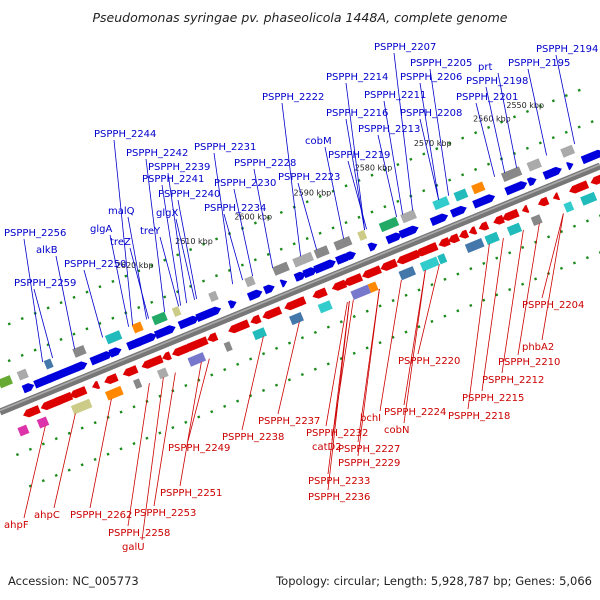 The height and width of the screenshot is (600, 600). Describe the element at coordinates (225, 147) in the screenshot. I see `forward-gene-label: PSPPH_2231` at that location.